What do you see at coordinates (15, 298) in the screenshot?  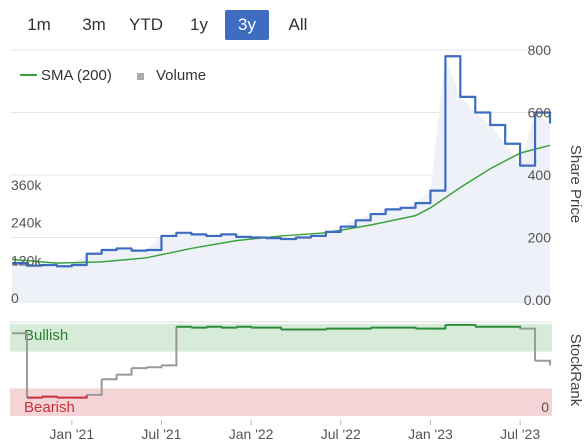 I see `volume-tick-label: 0` at bounding box center [15, 298].